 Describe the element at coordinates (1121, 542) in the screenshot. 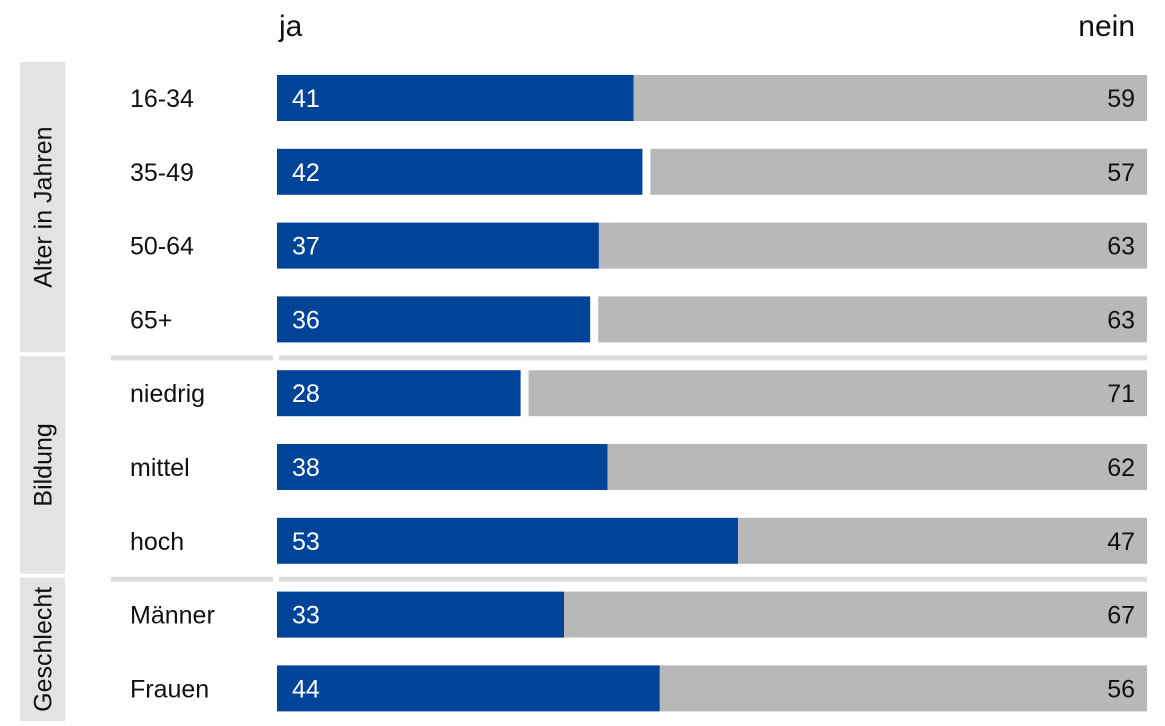

I see `data-label-nein: 47` at that location.